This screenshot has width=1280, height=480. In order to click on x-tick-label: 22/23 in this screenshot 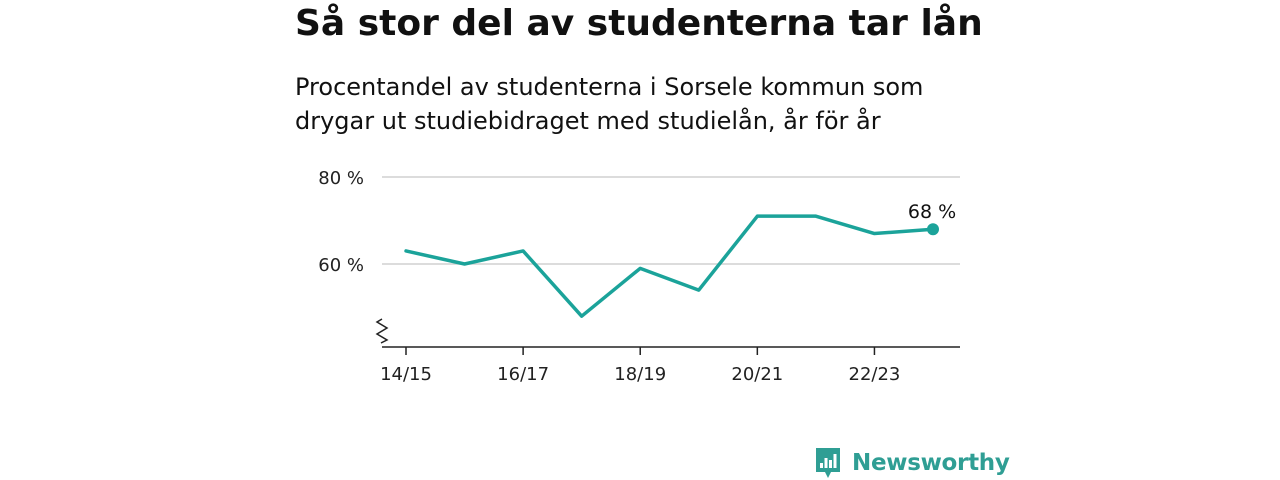, I will do `click(875, 374)`.